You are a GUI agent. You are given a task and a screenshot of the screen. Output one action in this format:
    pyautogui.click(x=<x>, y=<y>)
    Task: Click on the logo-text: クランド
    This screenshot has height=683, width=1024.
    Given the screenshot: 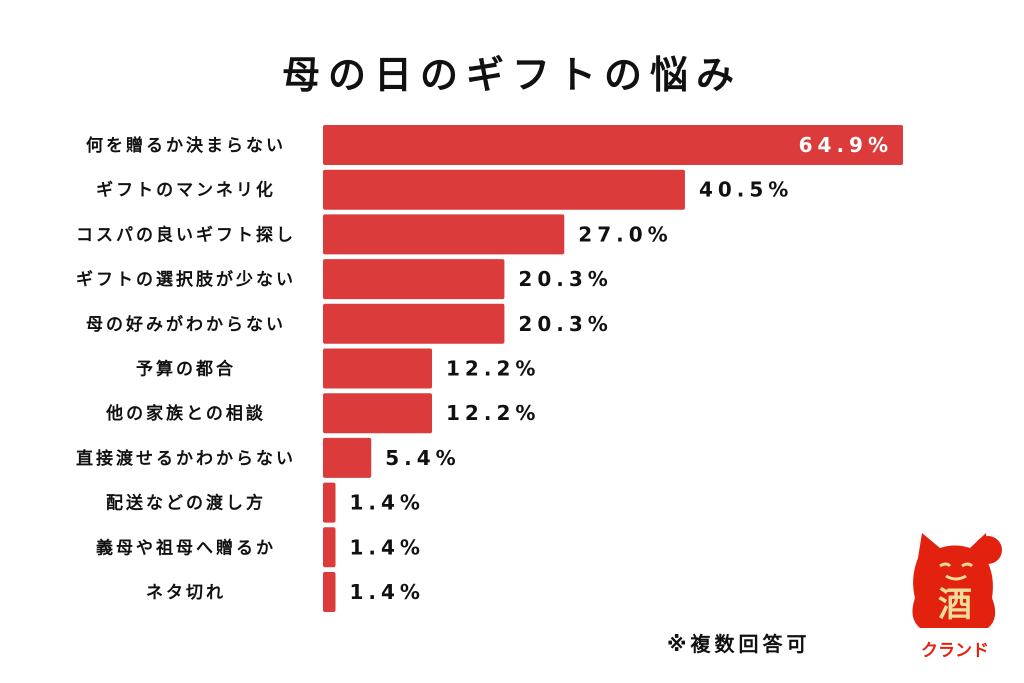 What is the action you would take?
    pyautogui.click(x=955, y=651)
    